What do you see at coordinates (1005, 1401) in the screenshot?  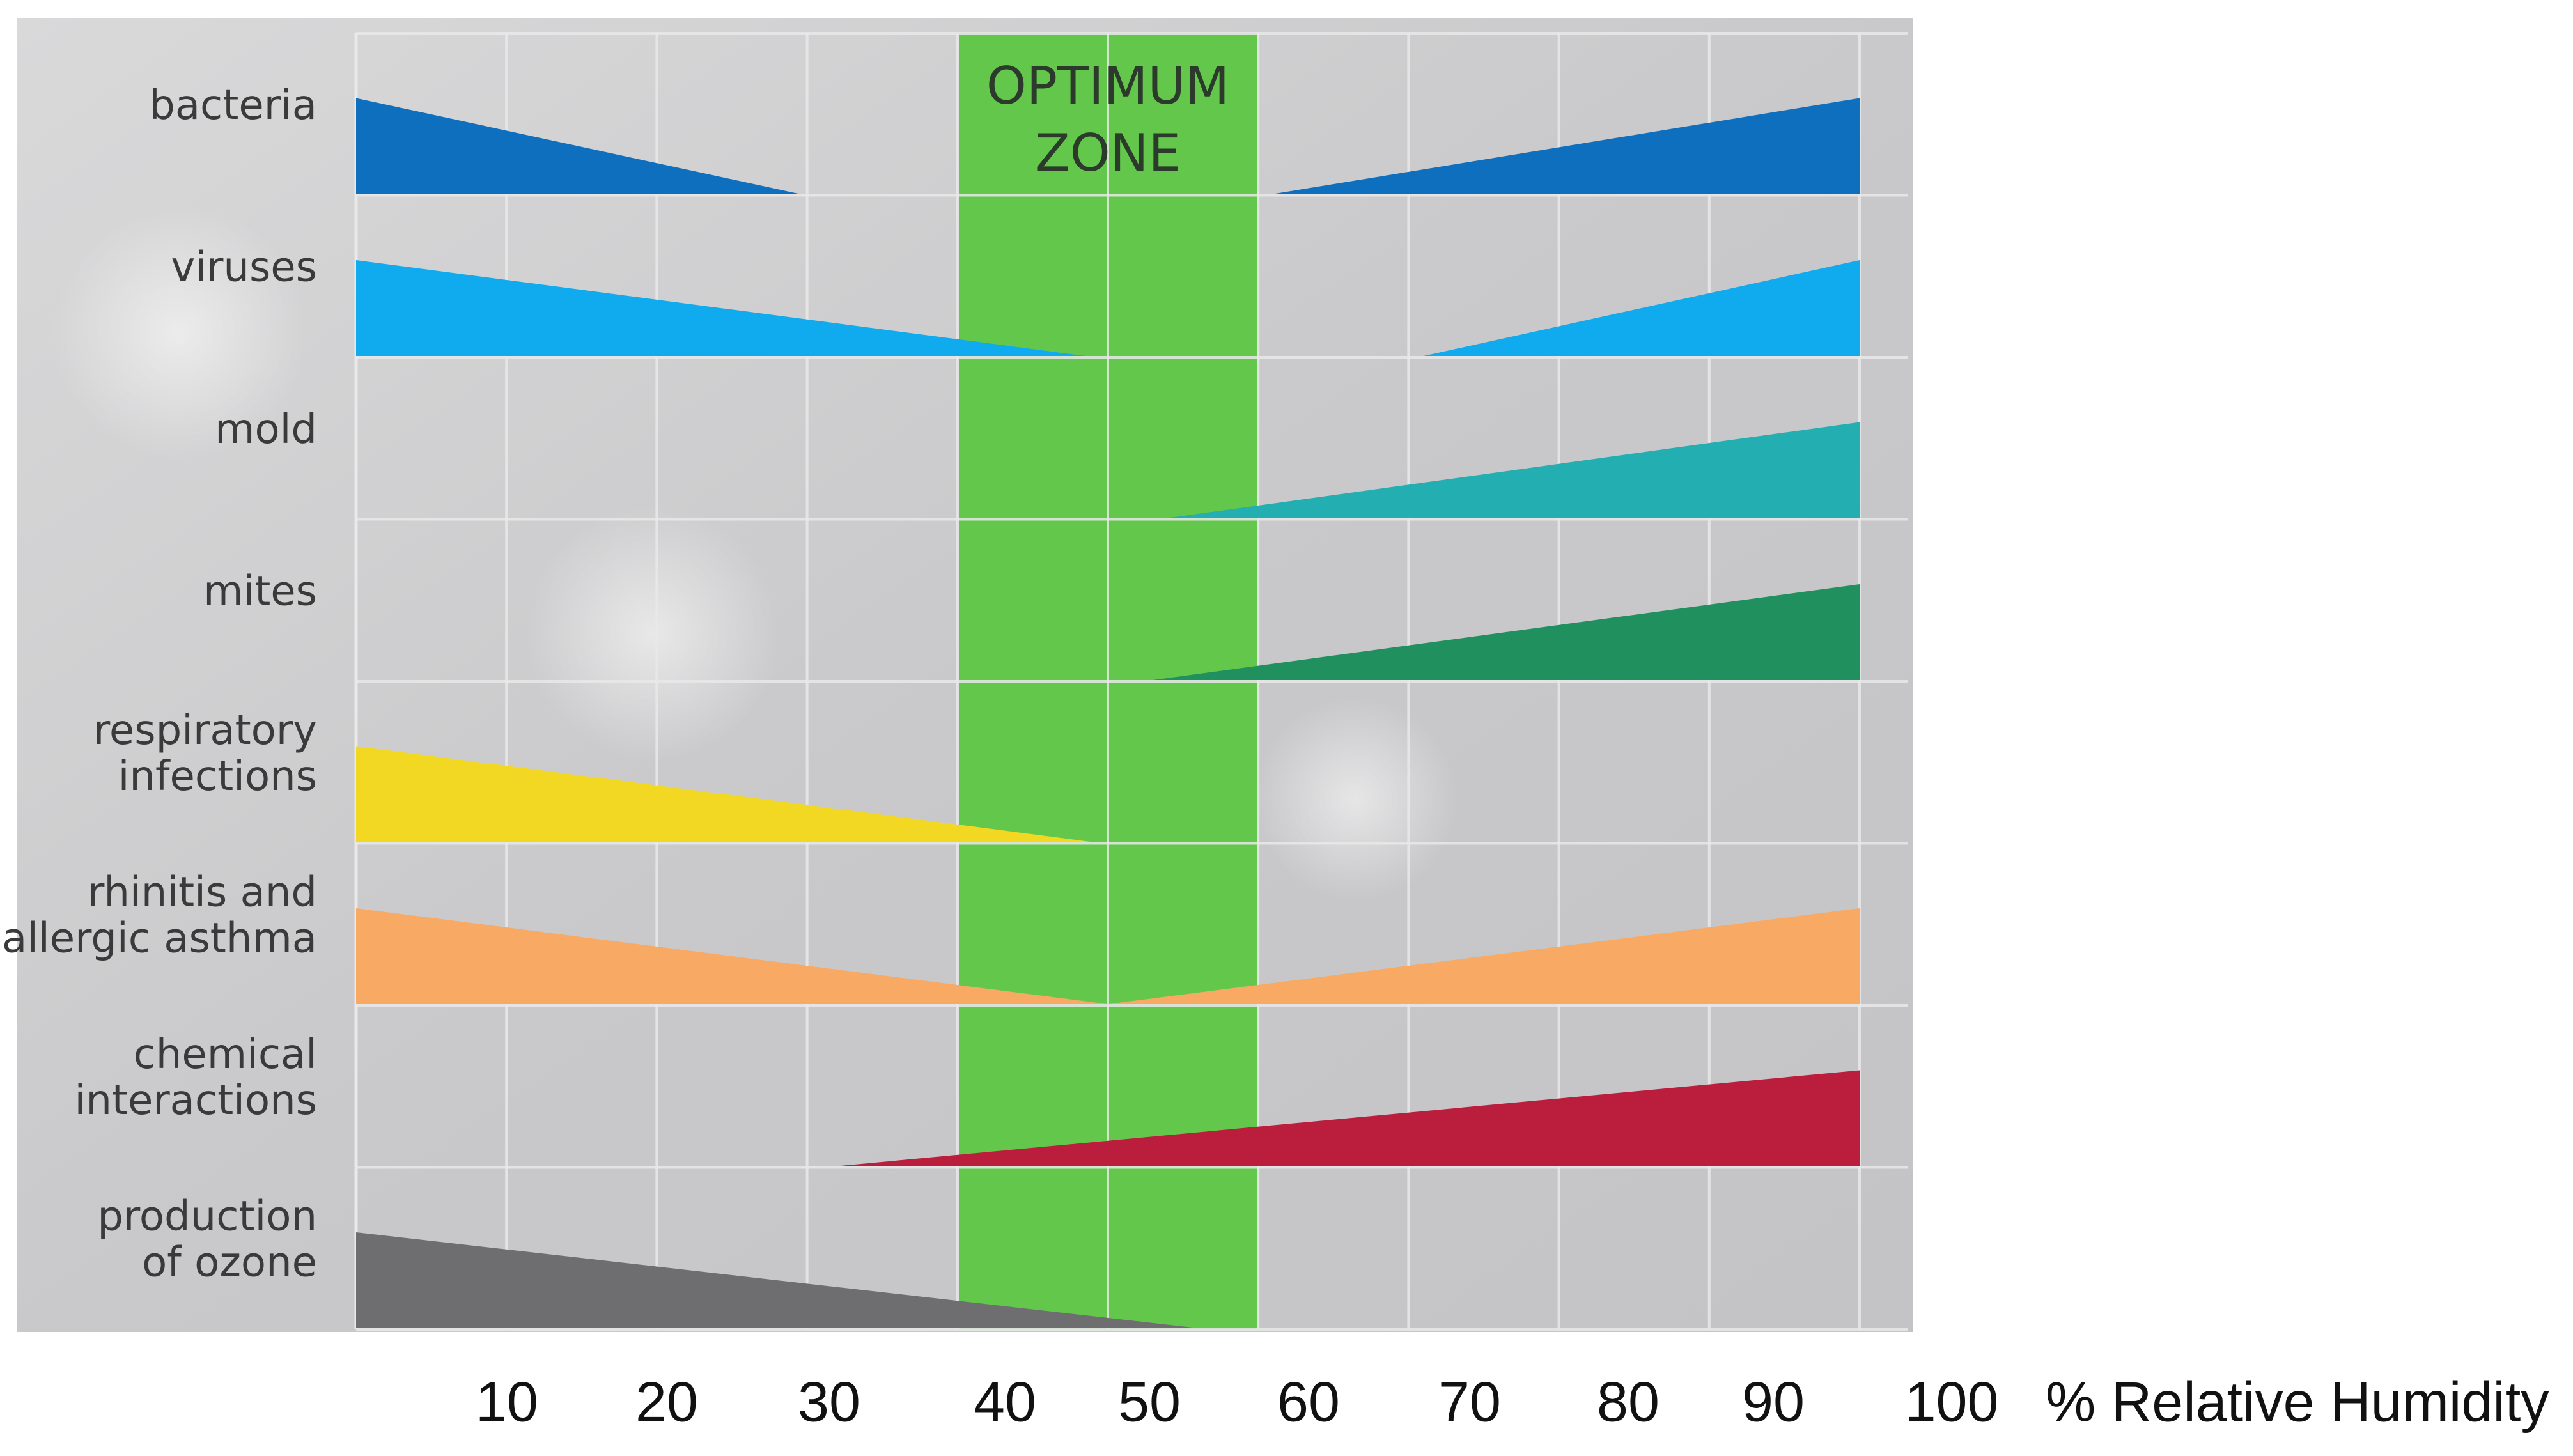 I see `x-tick-label: 40` at bounding box center [1005, 1401].